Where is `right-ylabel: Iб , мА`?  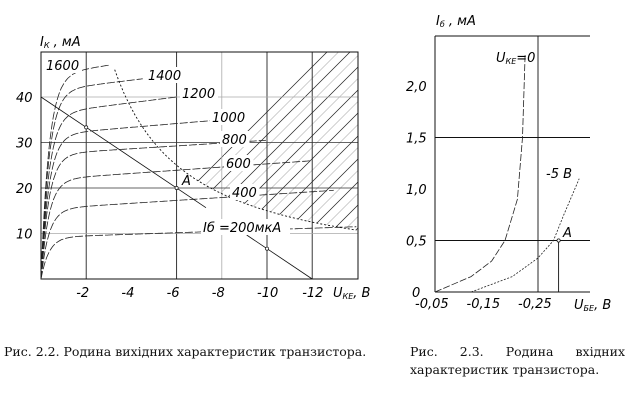
right-ylabel: Iб , мА is located at coordinates (456, 21).